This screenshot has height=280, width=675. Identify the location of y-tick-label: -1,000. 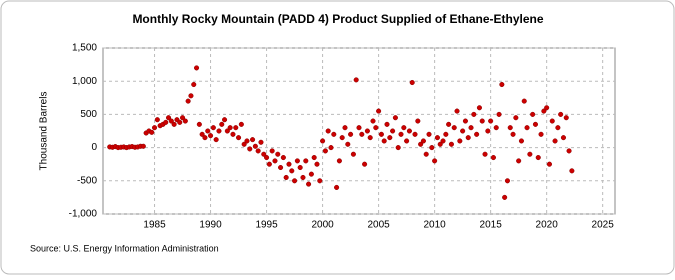
(83, 214).